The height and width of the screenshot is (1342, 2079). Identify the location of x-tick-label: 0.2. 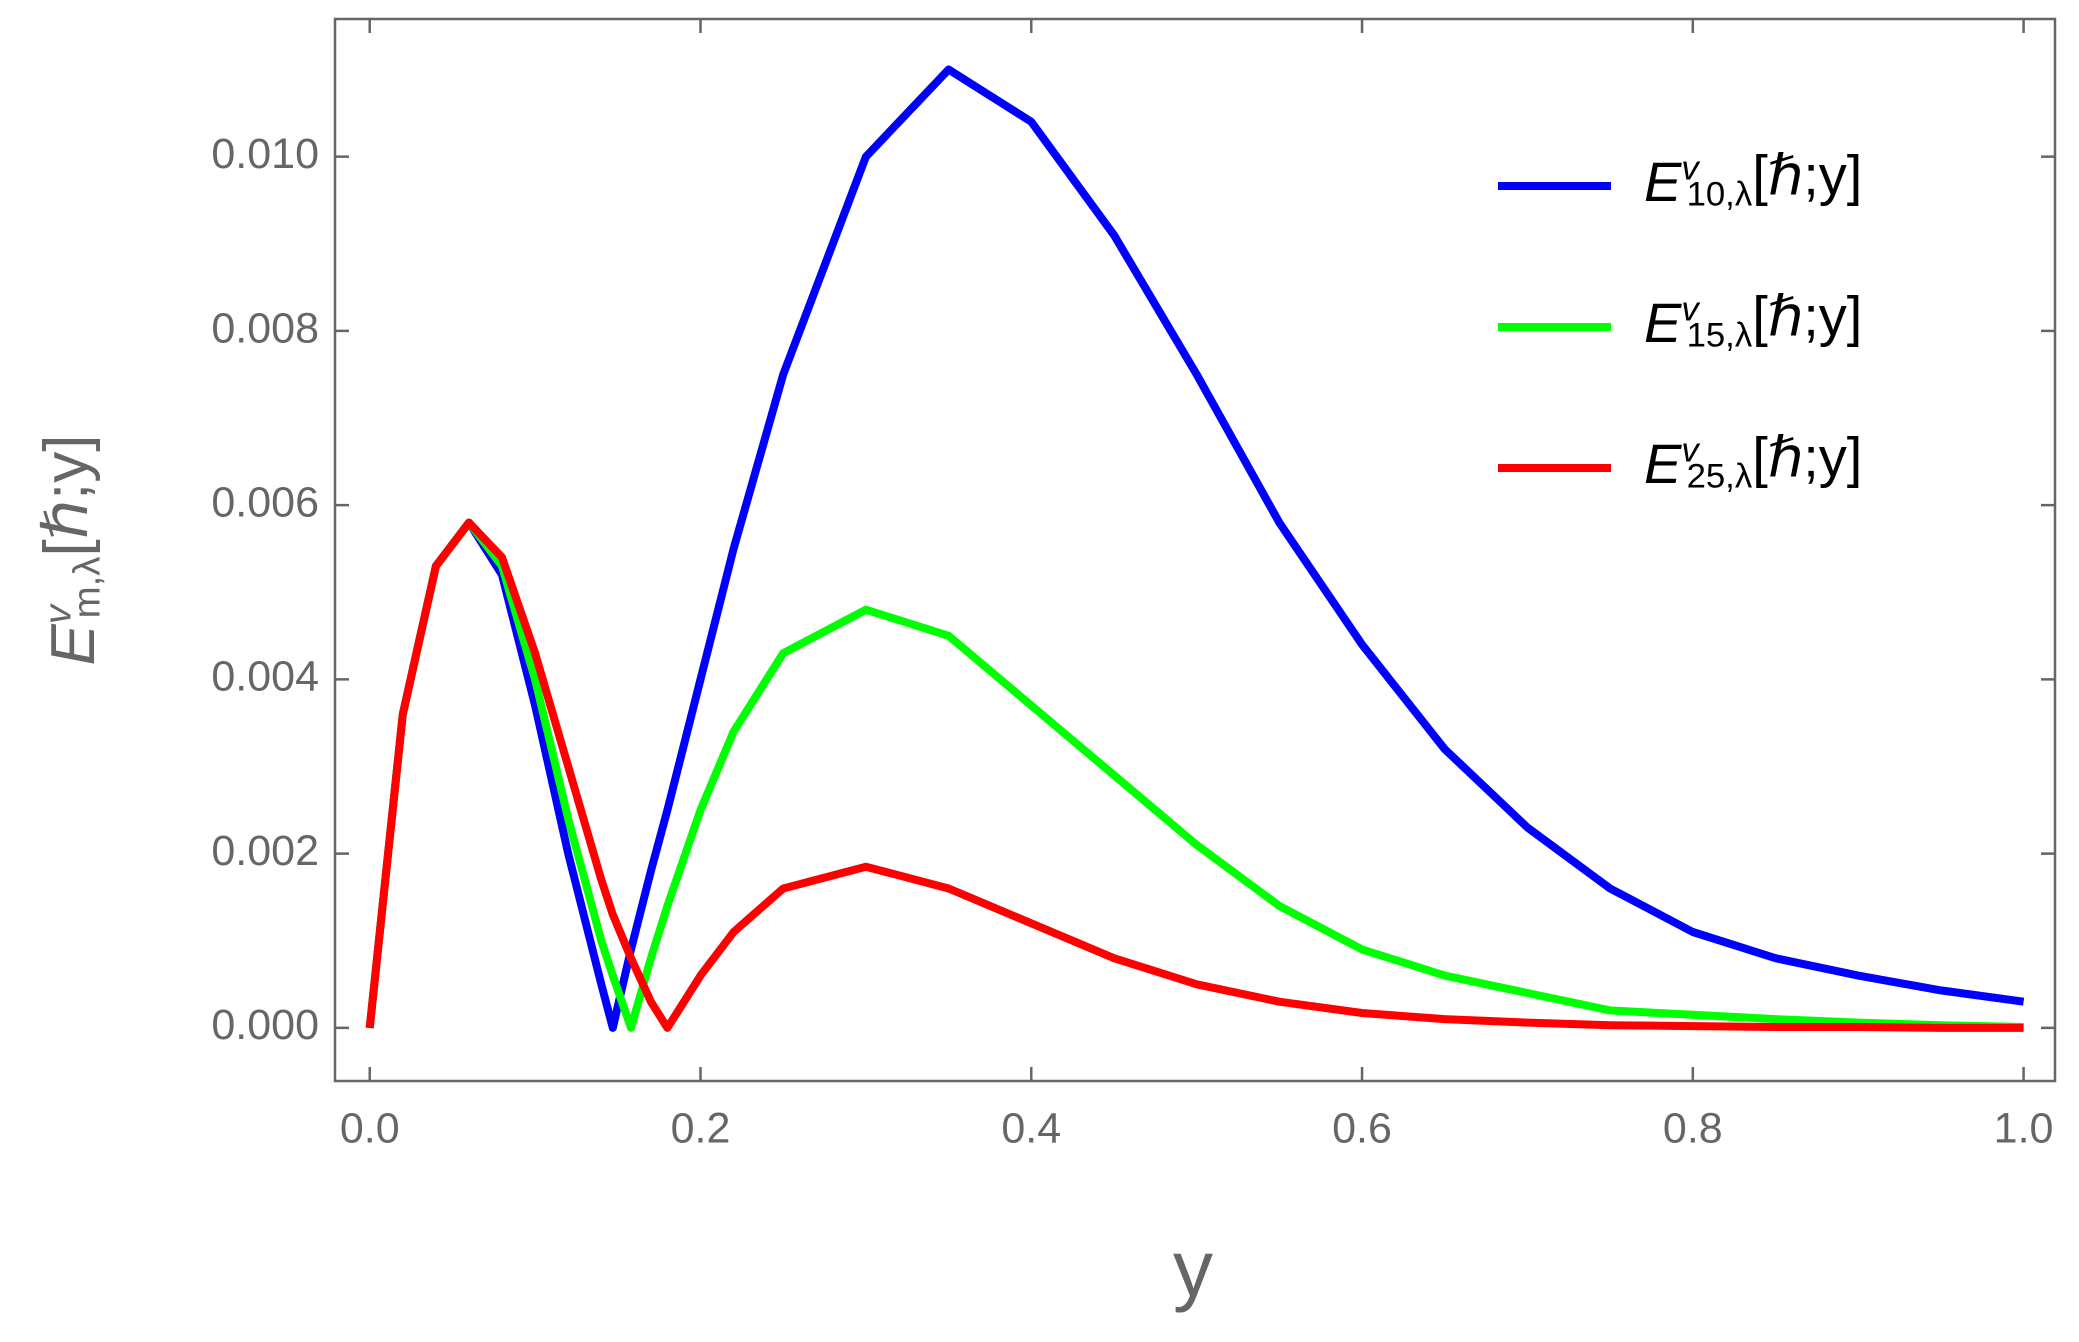
(701, 1128).